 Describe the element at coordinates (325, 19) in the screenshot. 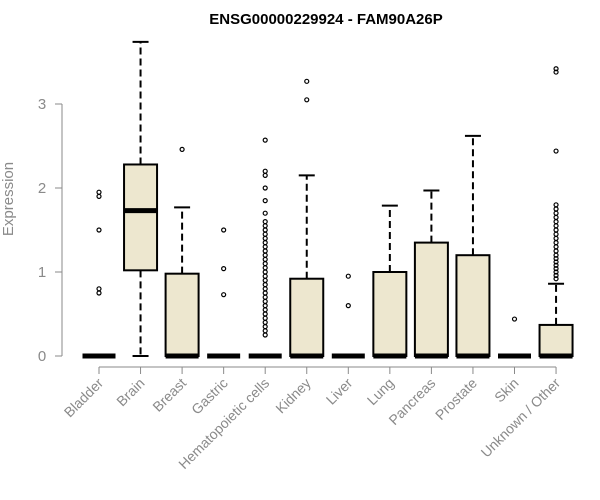

I see `chart-title: ENSG00000229924 - FAM90A26P` at that location.